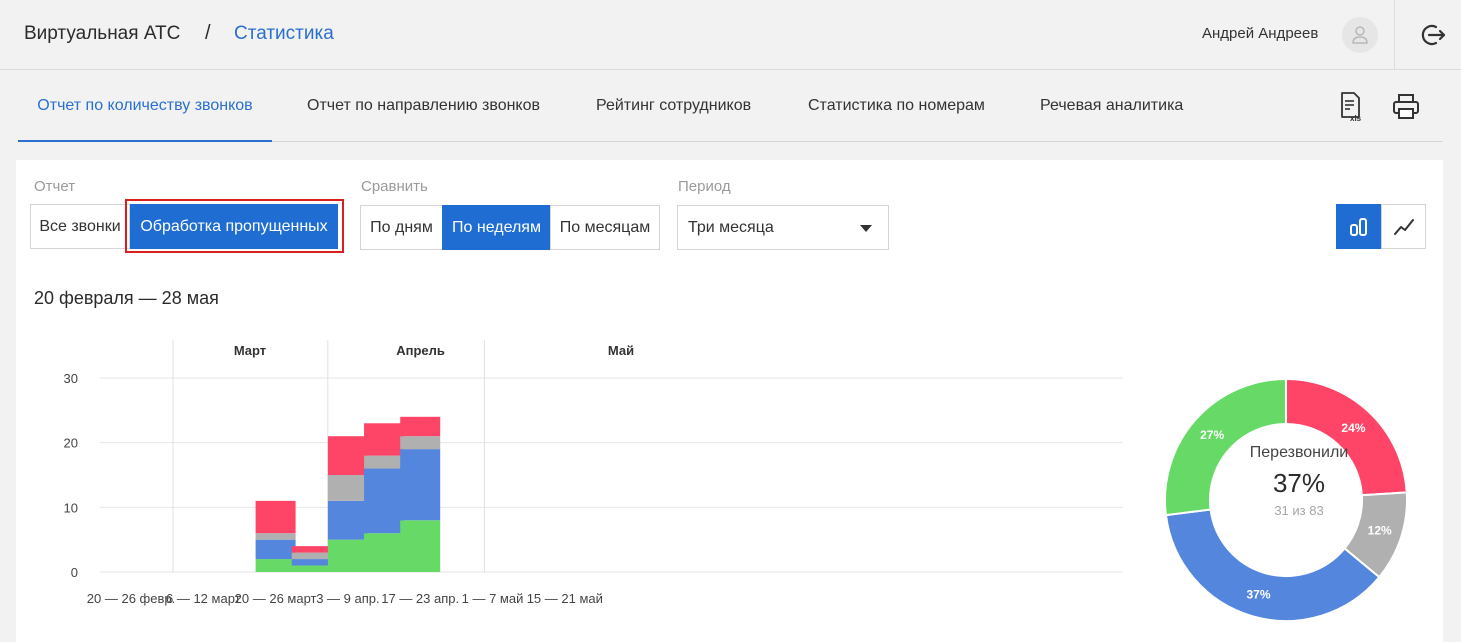 This screenshot has height=642, width=1461. Describe the element at coordinates (1259, 595) in the screenshot. I see `donut-slice-label: 37%` at that location.